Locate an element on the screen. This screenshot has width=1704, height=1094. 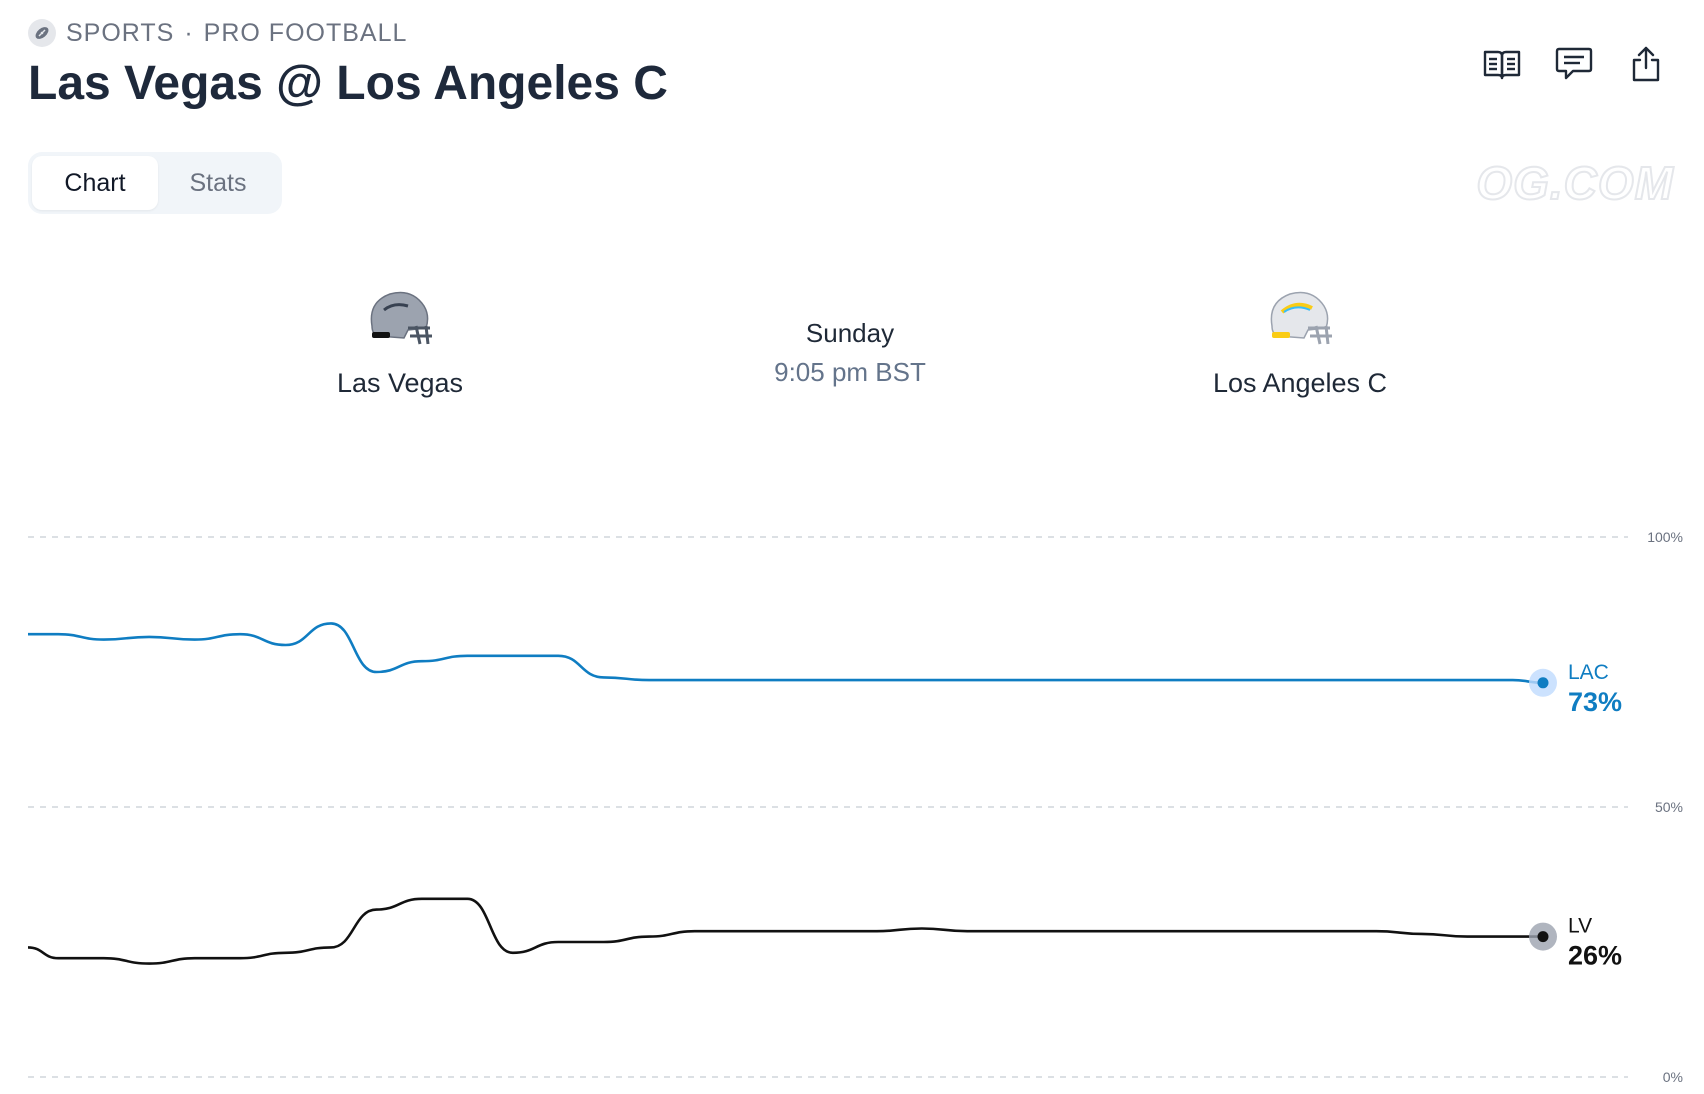
series-end-value: 73% is located at coordinates (1595, 702).